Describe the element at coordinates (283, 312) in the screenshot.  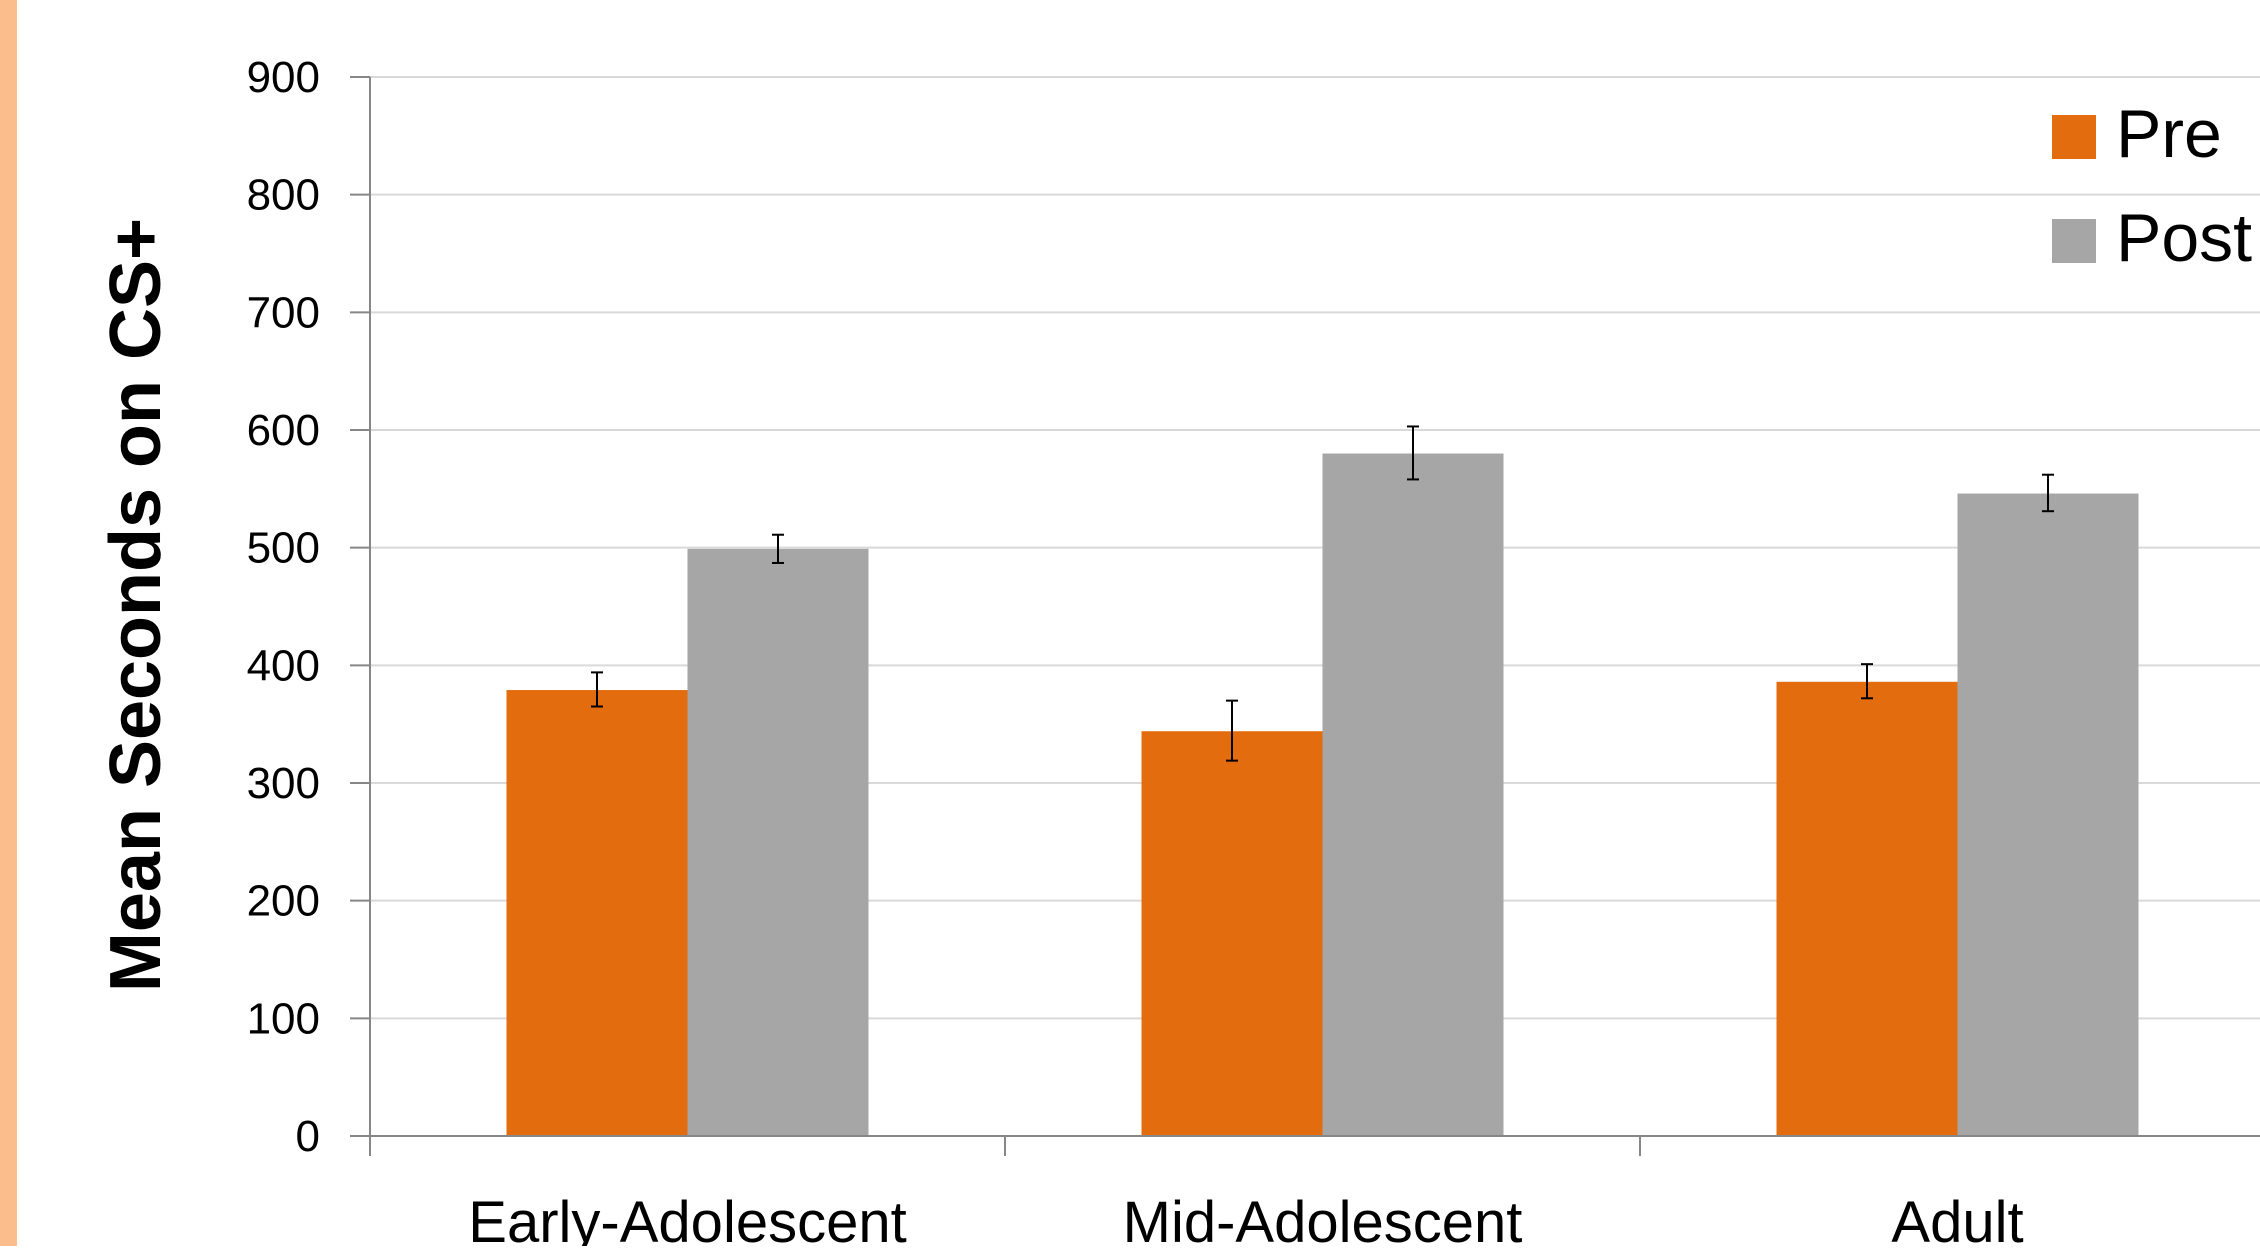
I see `y-tick-label: 700` at that location.